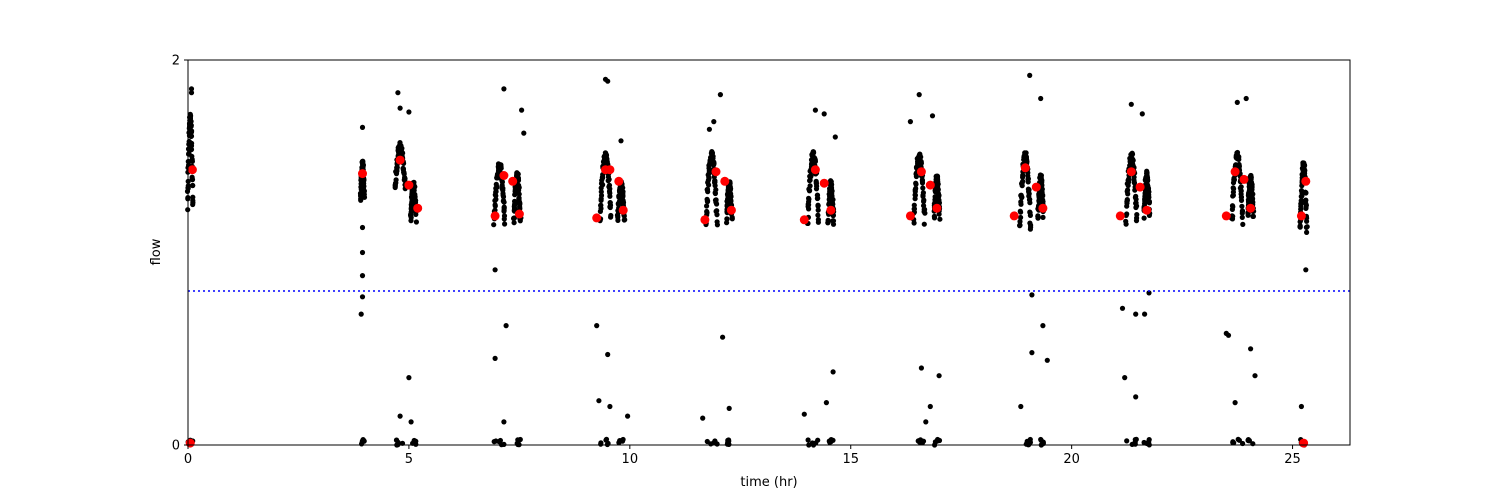  Describe the element at coordinates (180, 254) in the screenshot. I see `y-axis-ticks: 02` at that location.